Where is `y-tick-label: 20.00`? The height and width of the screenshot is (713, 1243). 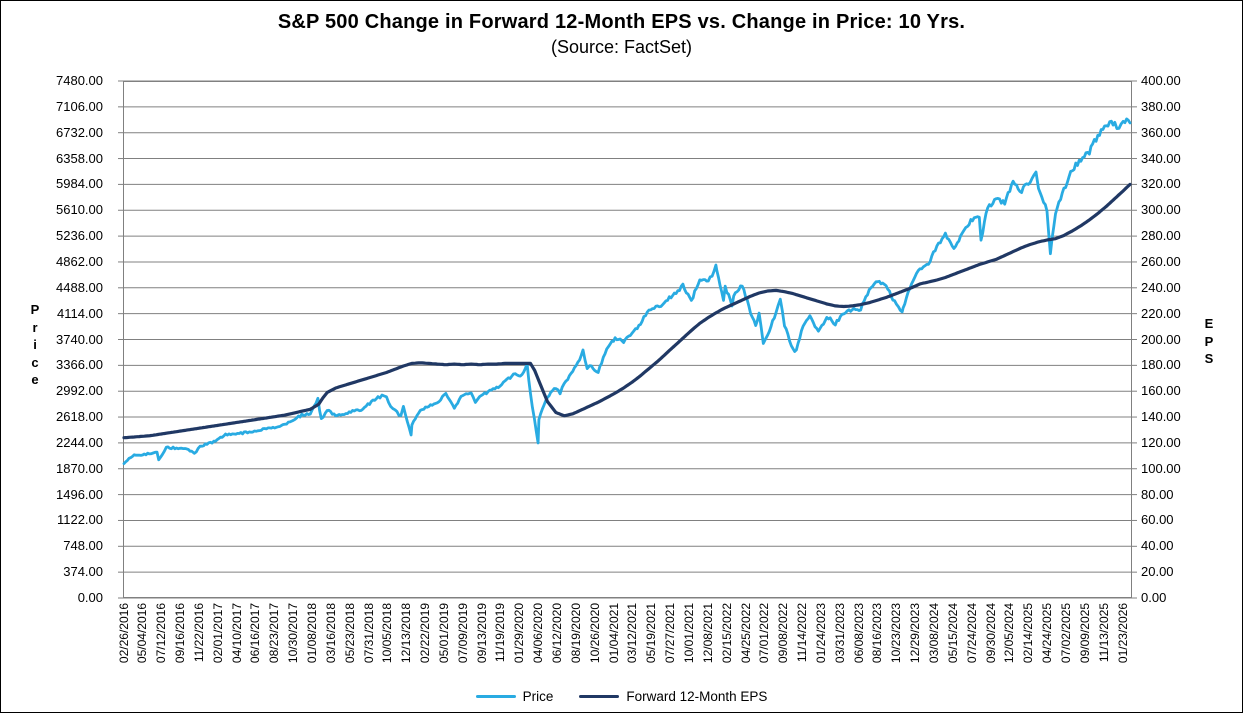
y-tick-label: 20.00 is located at coordinates (1157, 572).